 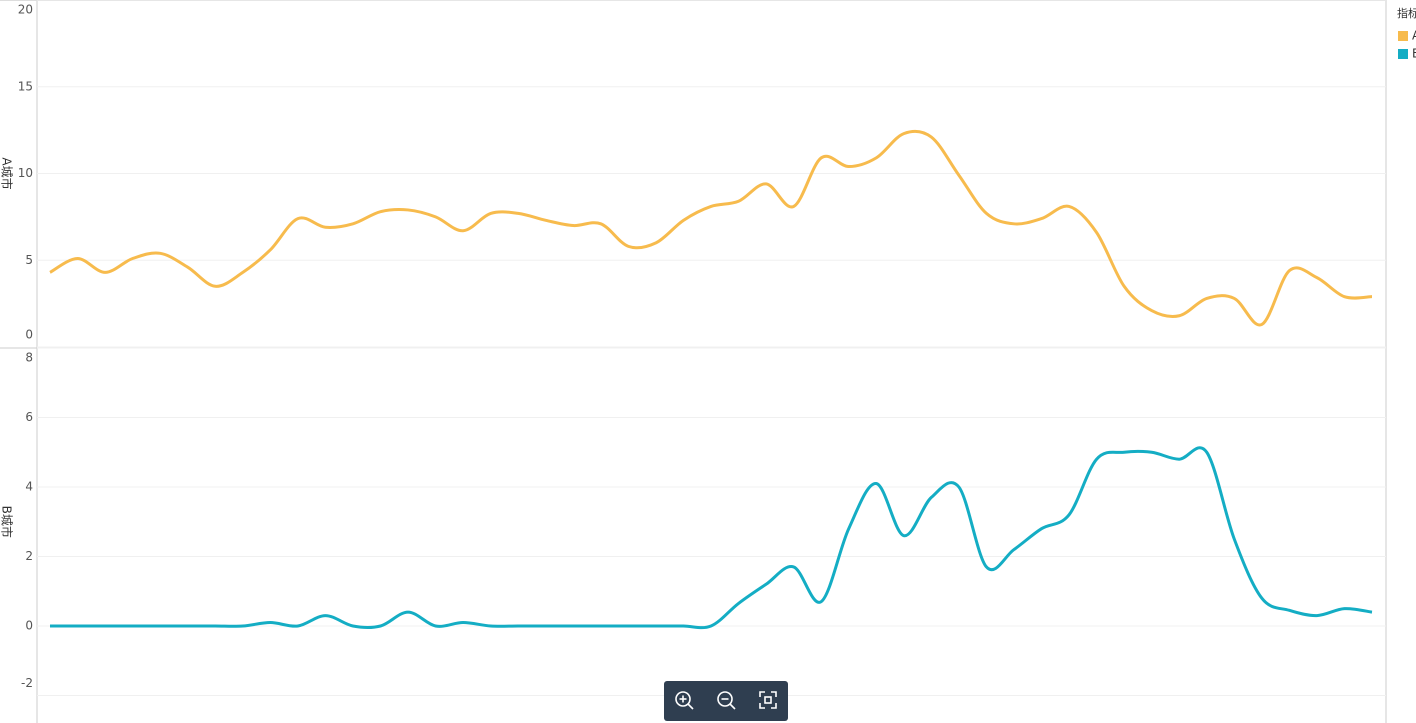 What do you see at coordinates (25, 86) in the screenshot?
I see `y-tick-label: 15` at bounding box center [25, 86].